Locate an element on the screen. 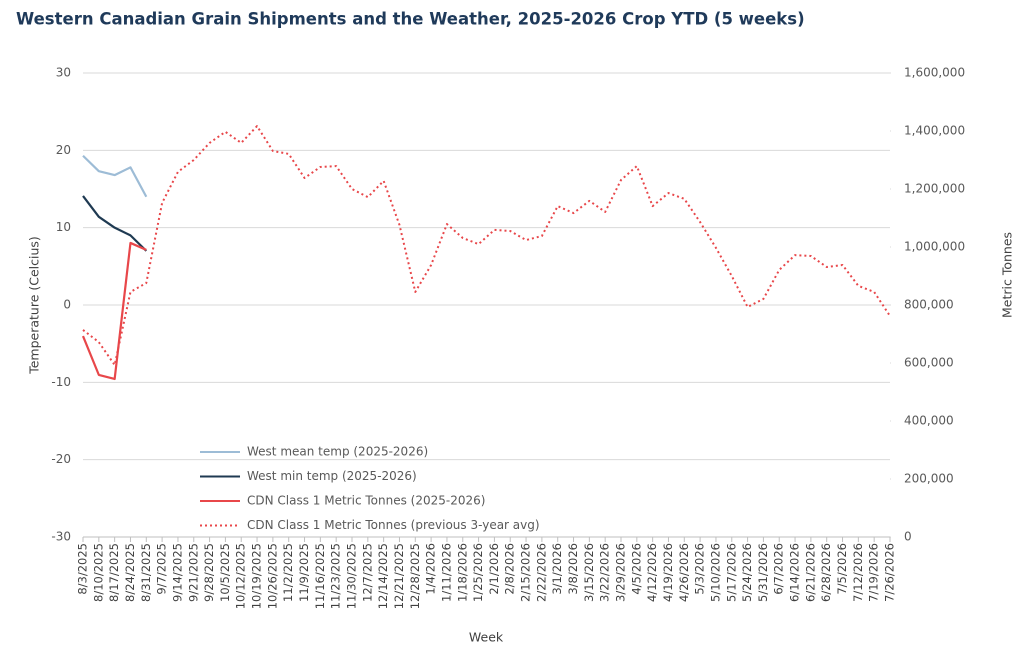  y2-tick-label: 800,000 is located at coordinates (929, 305).